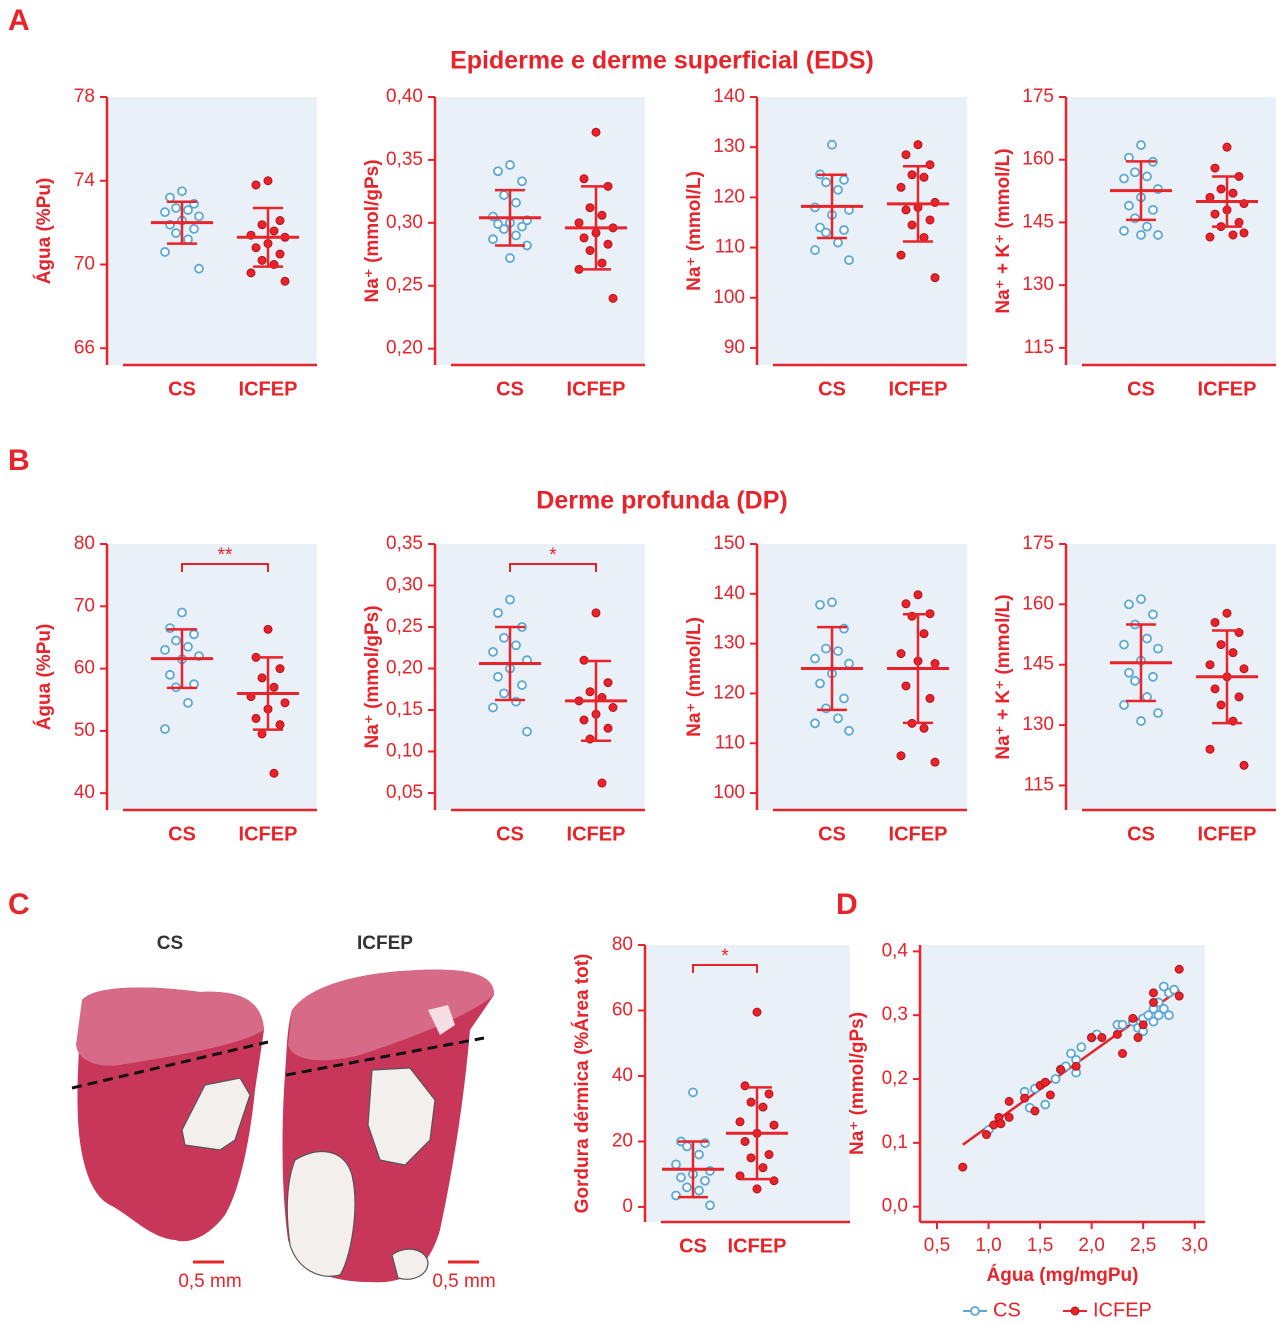 This screenshot has width=1285, height=1323. I want to click on significance-label: **, so click(225, 555).